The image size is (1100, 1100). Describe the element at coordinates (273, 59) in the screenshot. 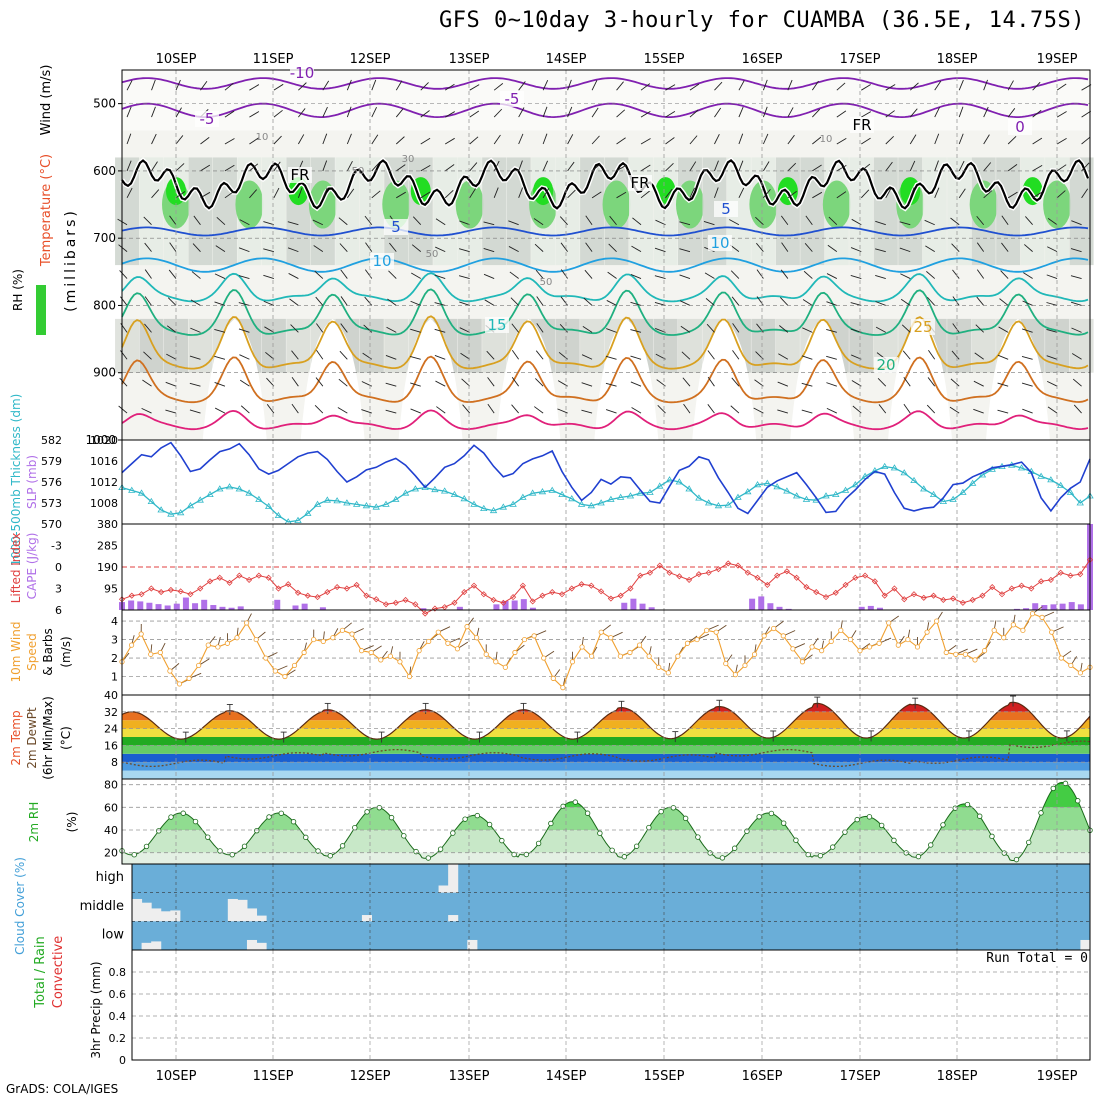

I see `top-day-label: 11SEP` at that location.